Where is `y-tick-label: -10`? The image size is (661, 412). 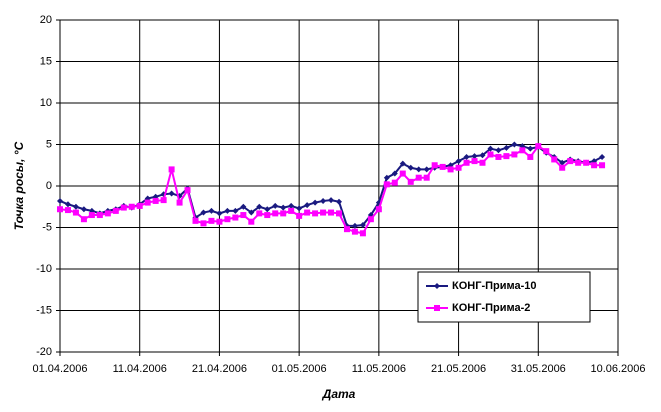 y-tick-label: -10 is located at coordinates (44, 269).